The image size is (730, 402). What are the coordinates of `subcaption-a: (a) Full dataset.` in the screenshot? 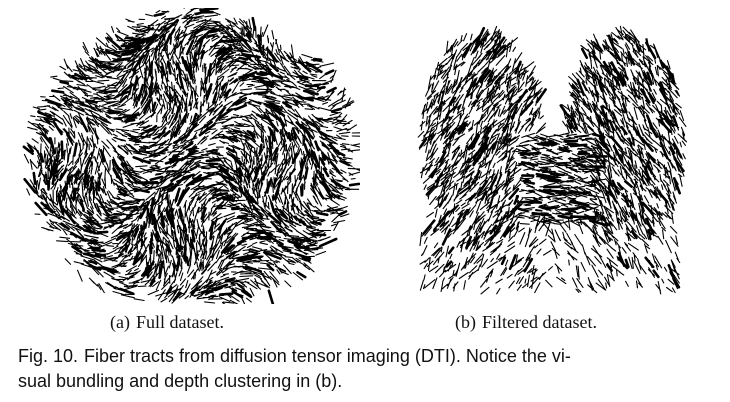 It's located at (167, 322).